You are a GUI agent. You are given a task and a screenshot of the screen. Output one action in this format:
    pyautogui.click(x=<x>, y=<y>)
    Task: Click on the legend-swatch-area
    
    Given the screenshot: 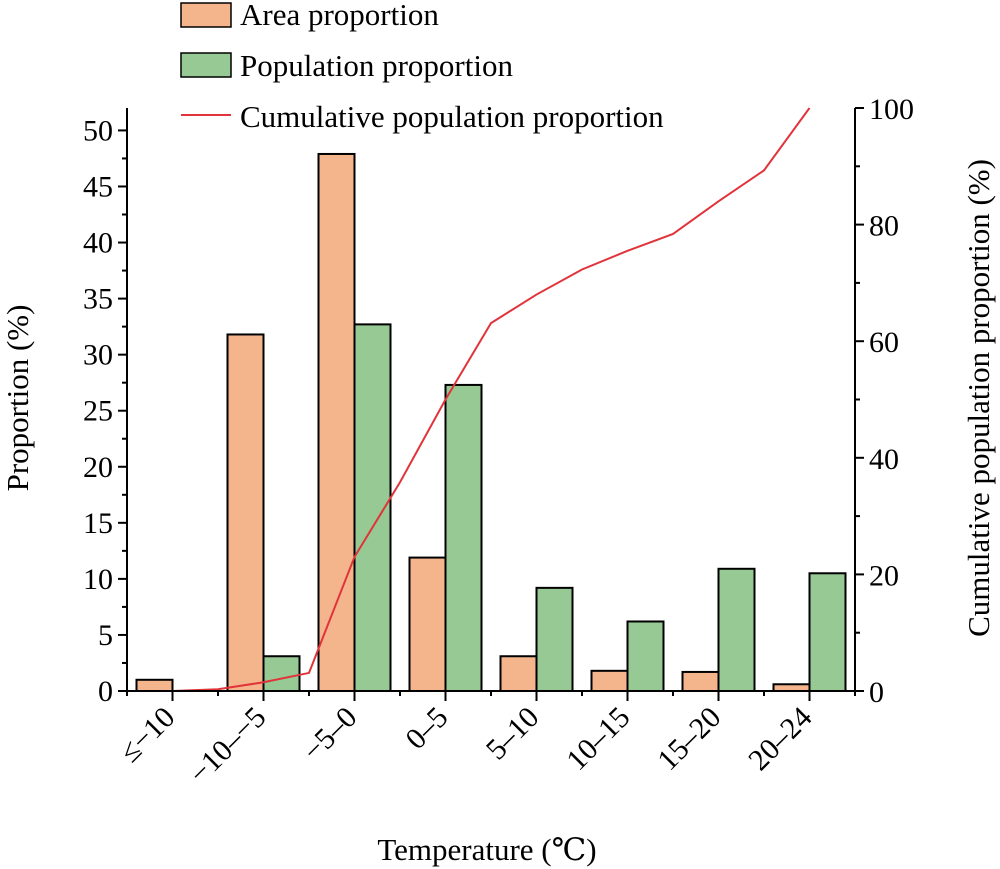 What is the action you would take?
    pyautogui.click(x=206, y=15)
    